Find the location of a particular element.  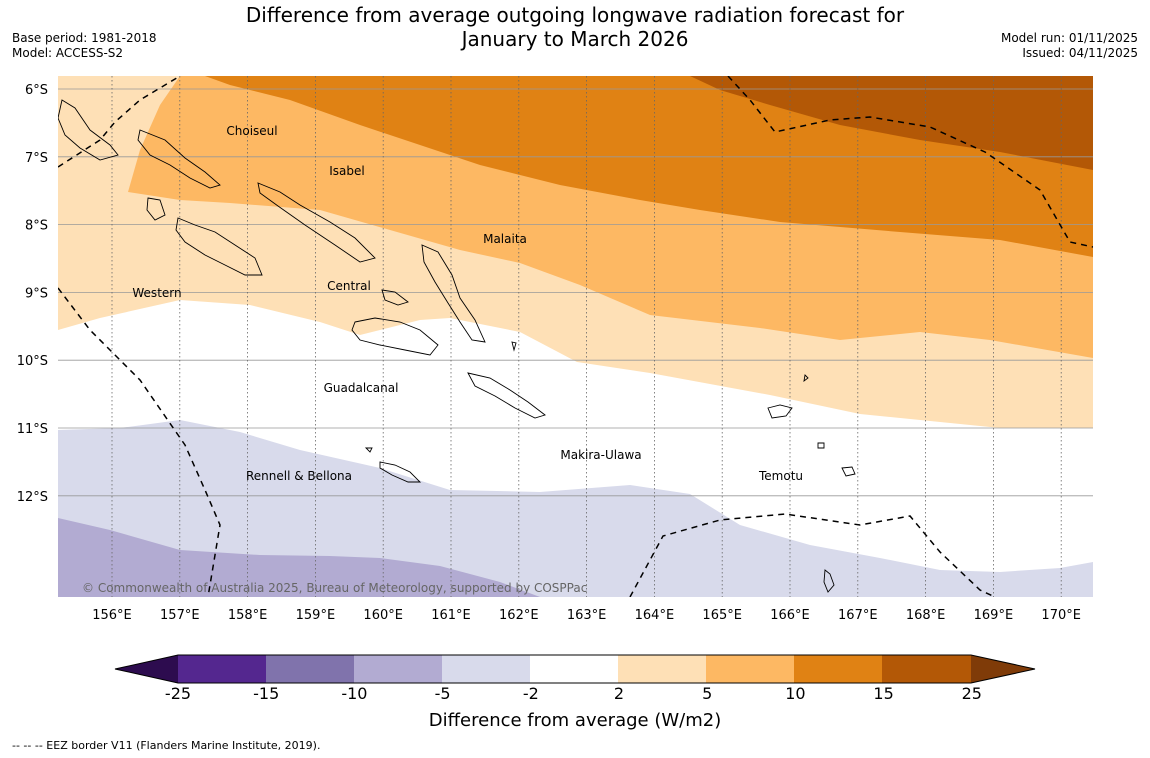

eez-border-south-east is located at coordinates (812, 555).